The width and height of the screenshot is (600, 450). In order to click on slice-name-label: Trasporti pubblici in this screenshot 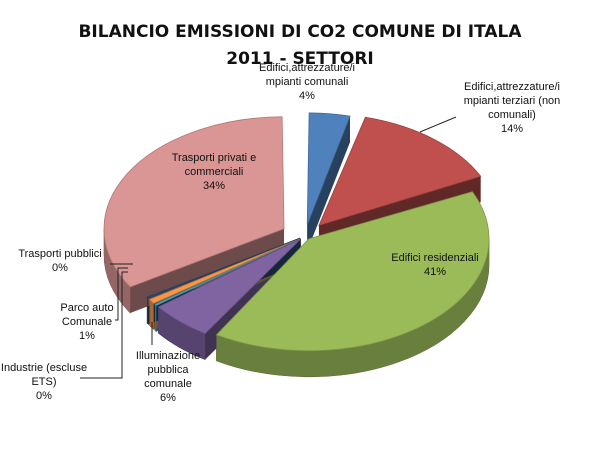, I will do `click(59, 254)`.